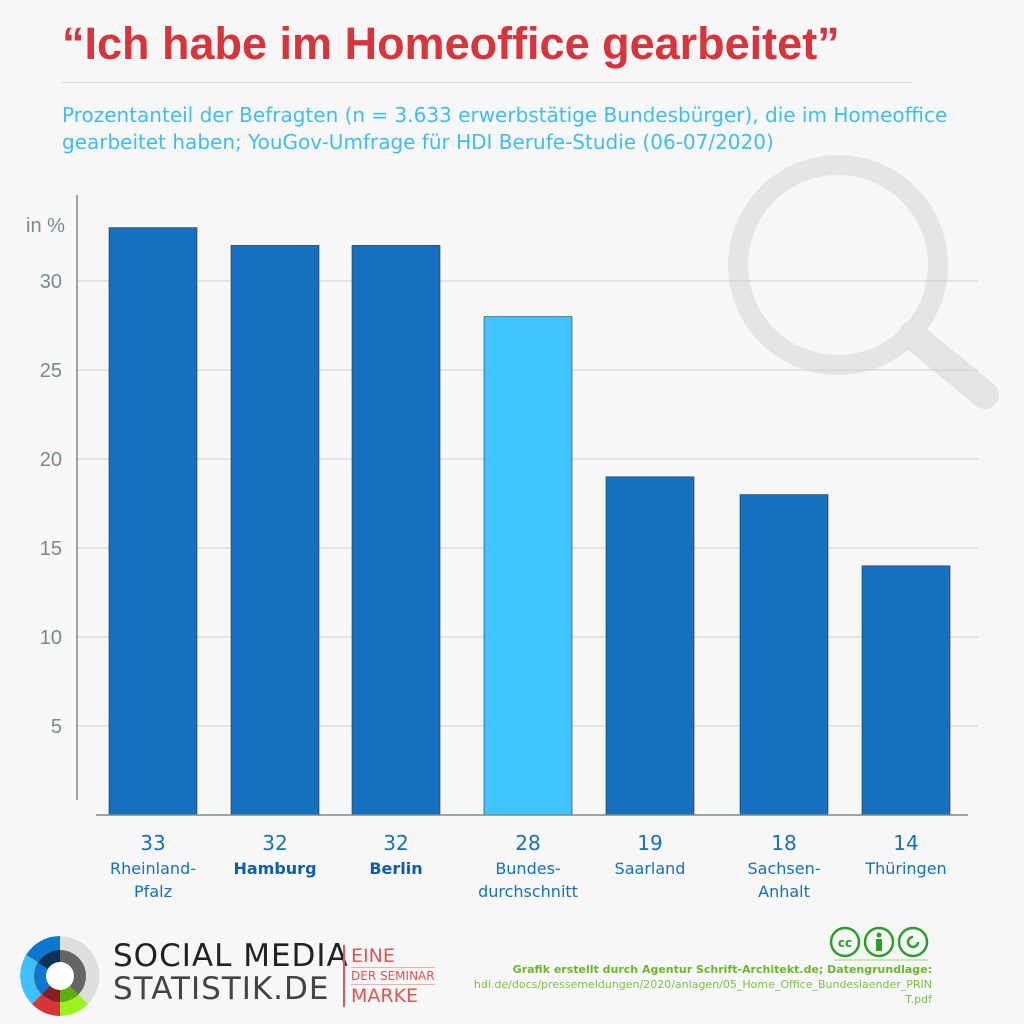 The image size is (1024, 1024). Describe the element at coordinates (395, 868) in the screenshot. I see `category-label: Berlin` at that location.